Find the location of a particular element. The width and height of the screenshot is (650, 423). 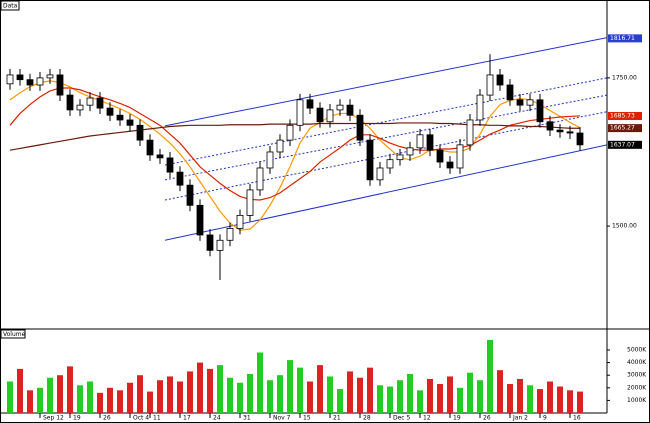

volume-tick-label: 2000K is located at coordinates (637, 387).